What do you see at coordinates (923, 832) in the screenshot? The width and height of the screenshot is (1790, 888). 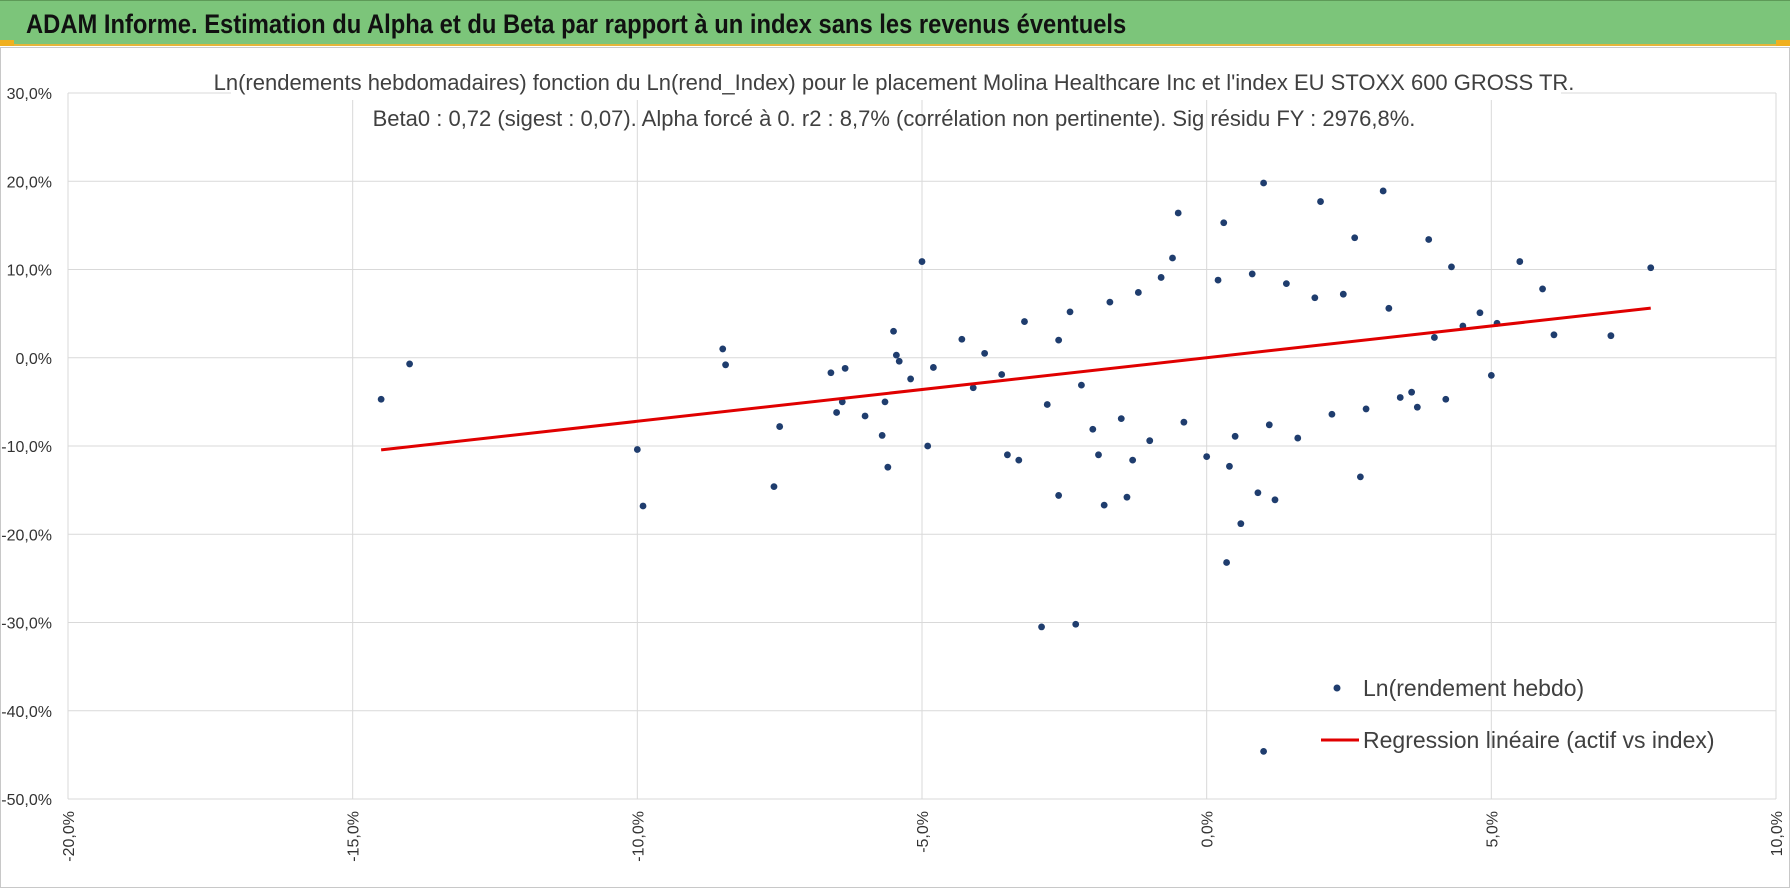 I see `x-tick-label: -5,0%` at bounding box center [923, 832].